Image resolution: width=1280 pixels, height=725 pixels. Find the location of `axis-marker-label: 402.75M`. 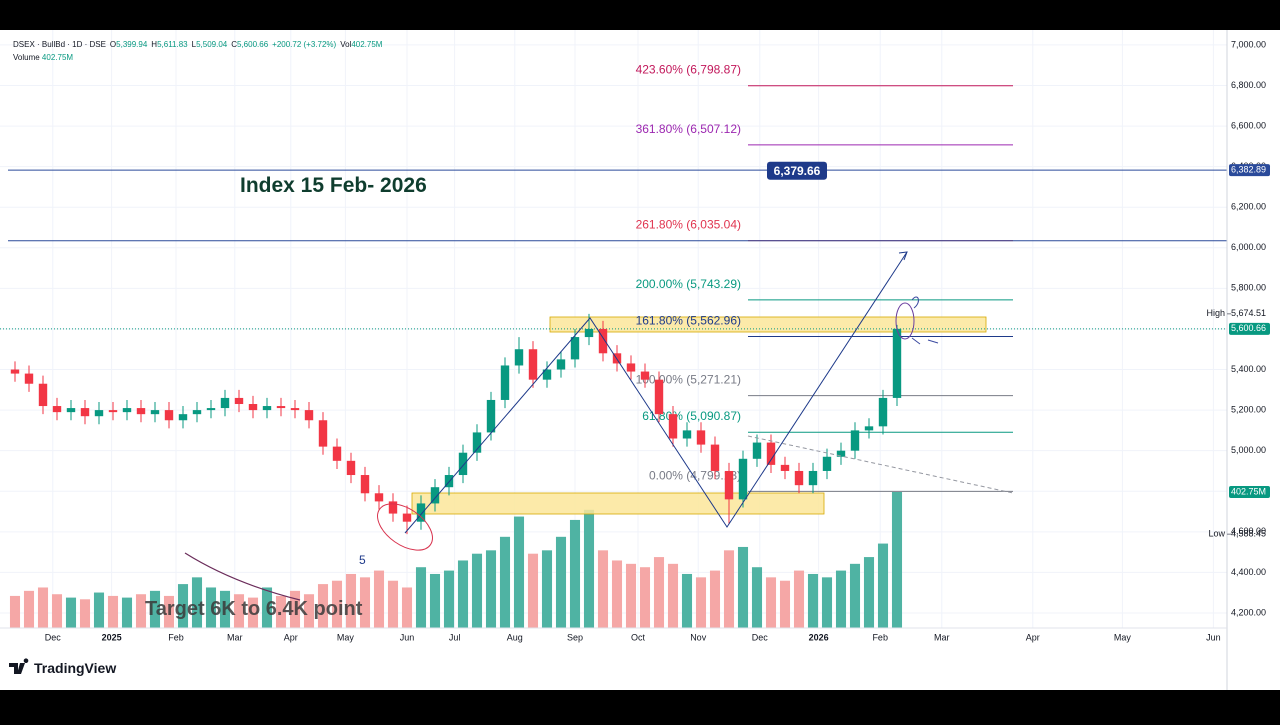

axis-marker-label: 402.75M is located at coordinates (1248, 491).